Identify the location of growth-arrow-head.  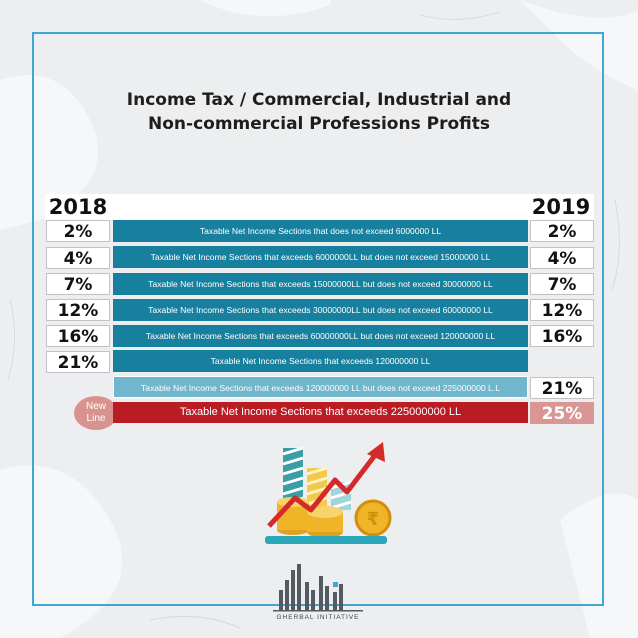
(376, 452).